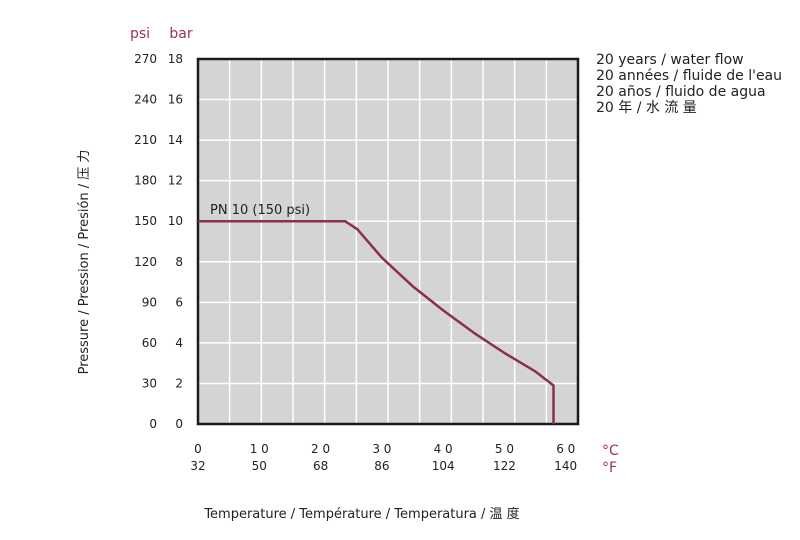 The height and width of the screenshot is (540, 800). What do you see at coordinates (153, 424) in the screenshot?
I see `y-tick-label-psi: 0` at bounding box center [153, 424].